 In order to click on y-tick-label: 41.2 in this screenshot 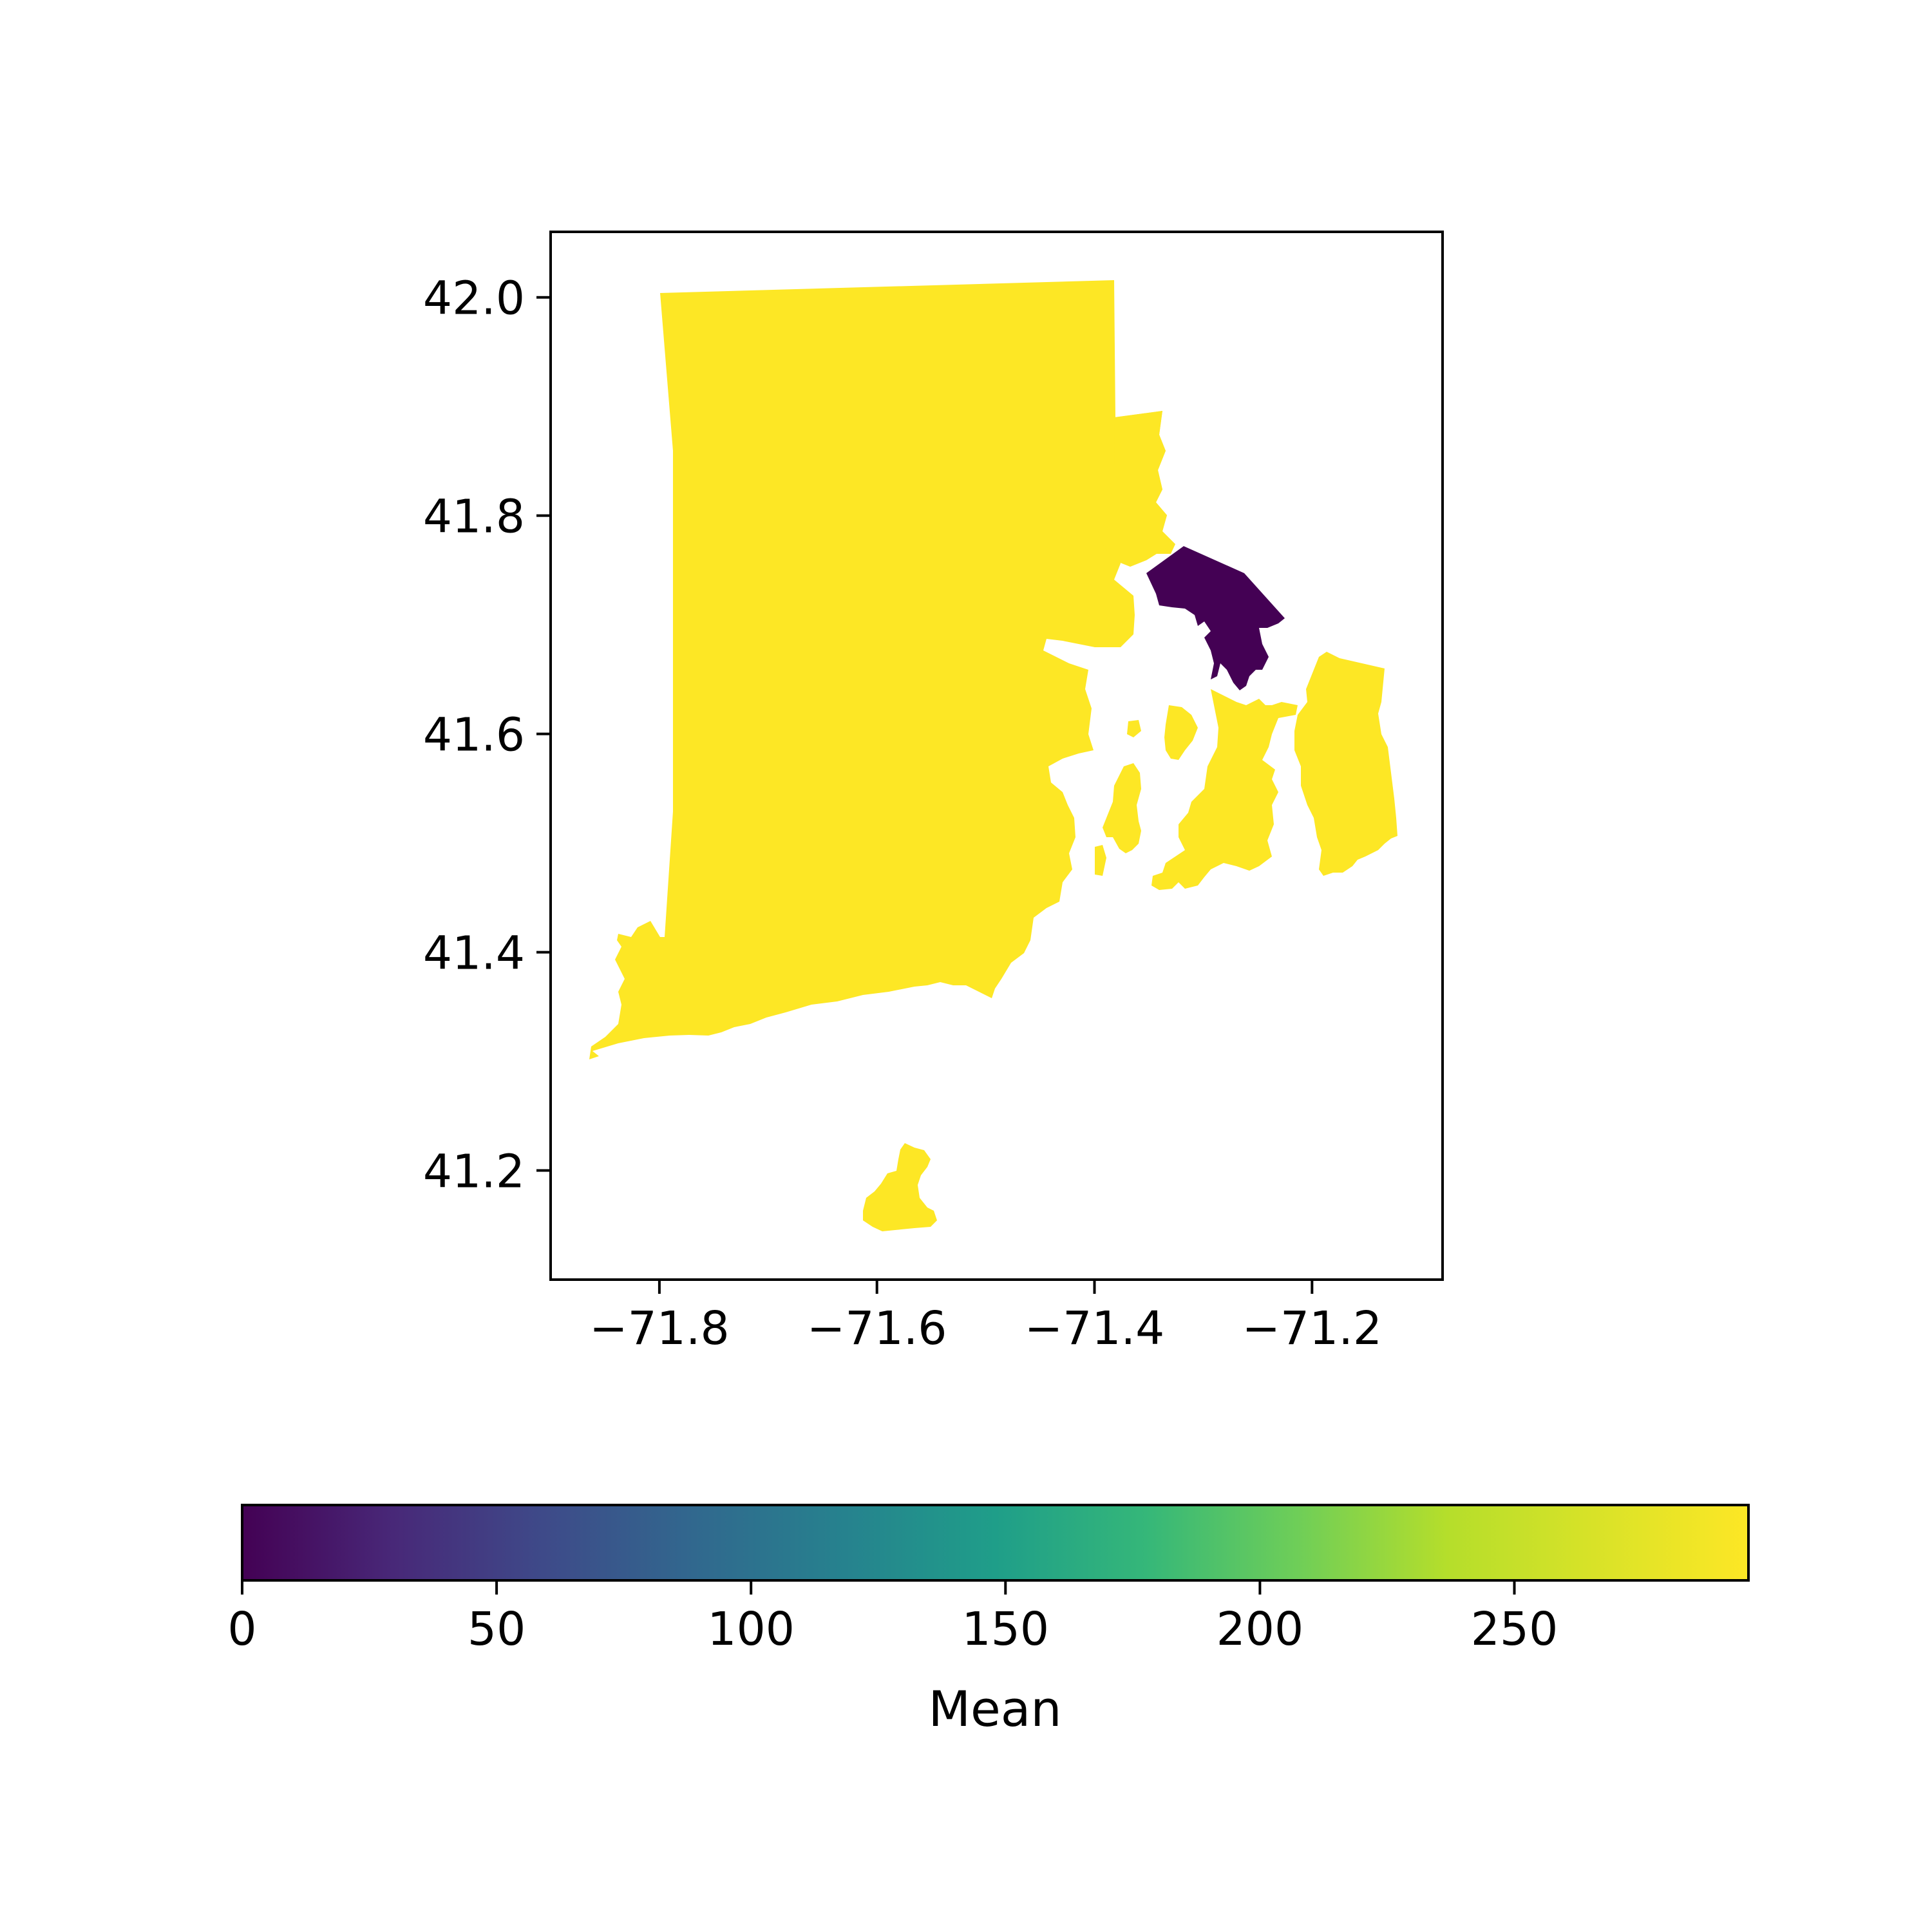, I will do `click(474, 1171)`.